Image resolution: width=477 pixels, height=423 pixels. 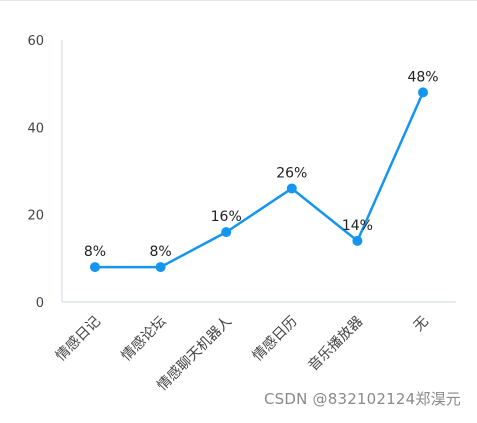 What do you see at coordinates (291, 173) in the screenshot?
I see `data-label: 26%` at bounding box center [291, 173].